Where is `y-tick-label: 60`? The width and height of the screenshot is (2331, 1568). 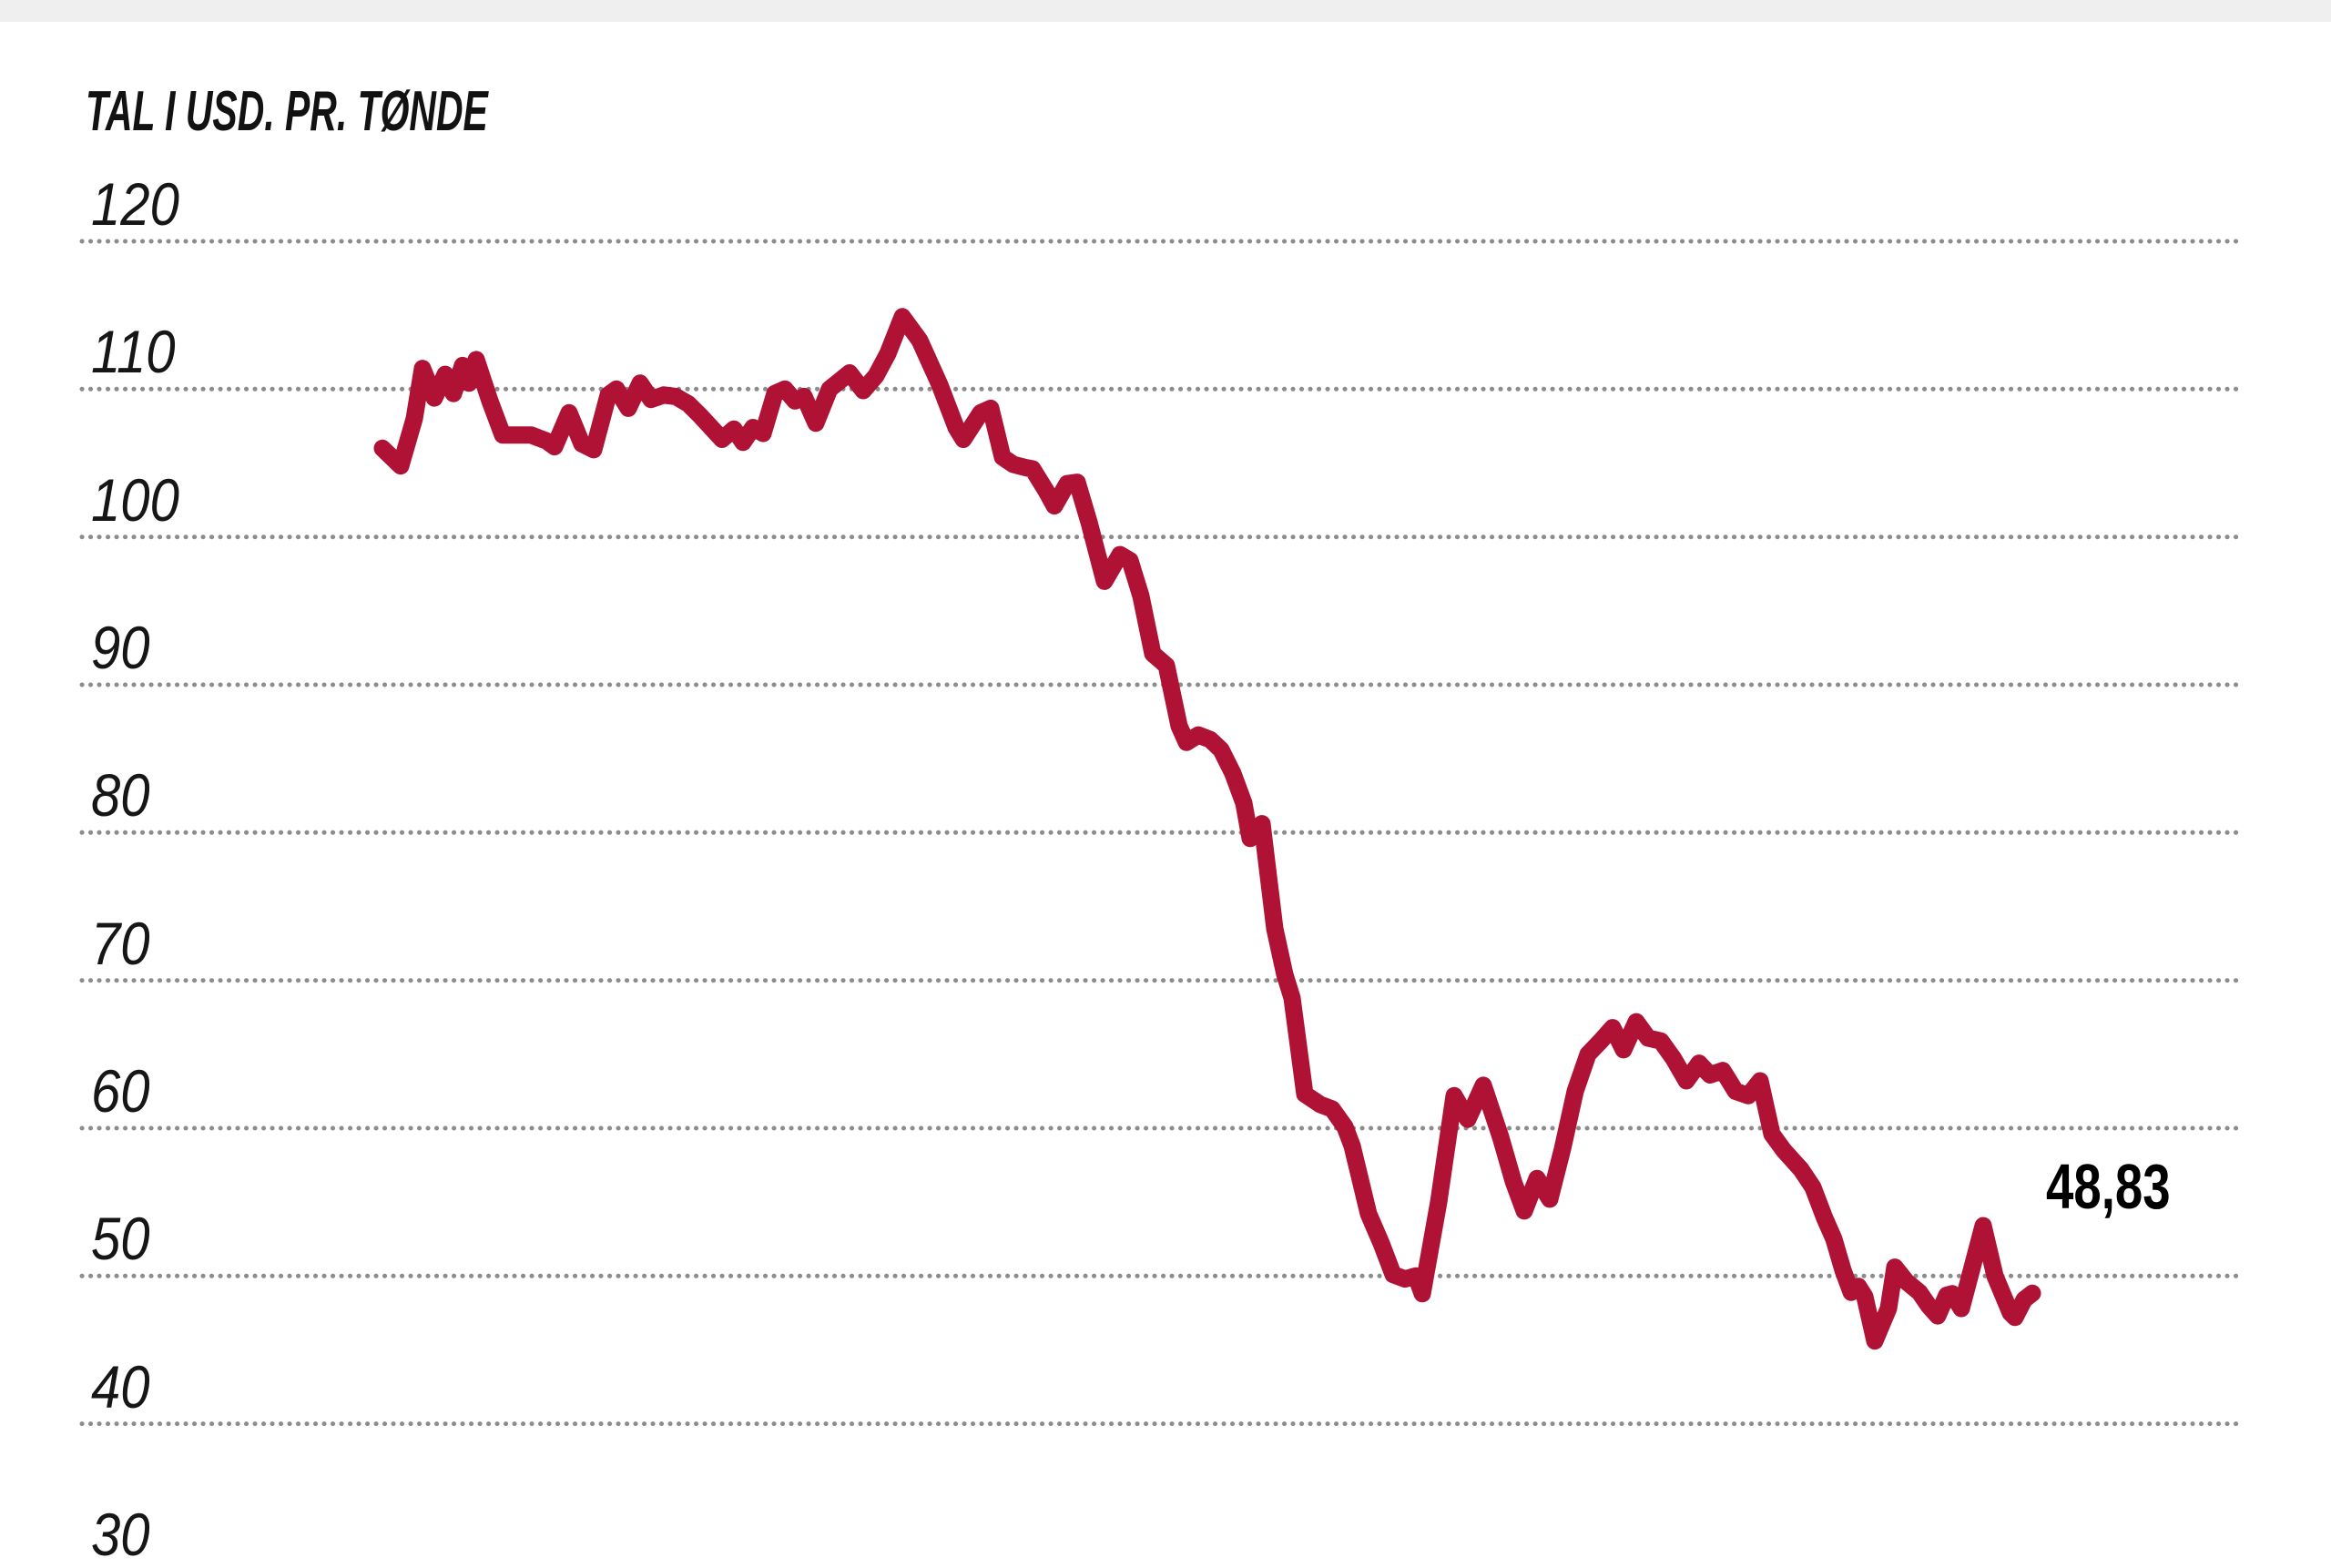
y-tick-label: 60 is located at coordinates (120, 1091).